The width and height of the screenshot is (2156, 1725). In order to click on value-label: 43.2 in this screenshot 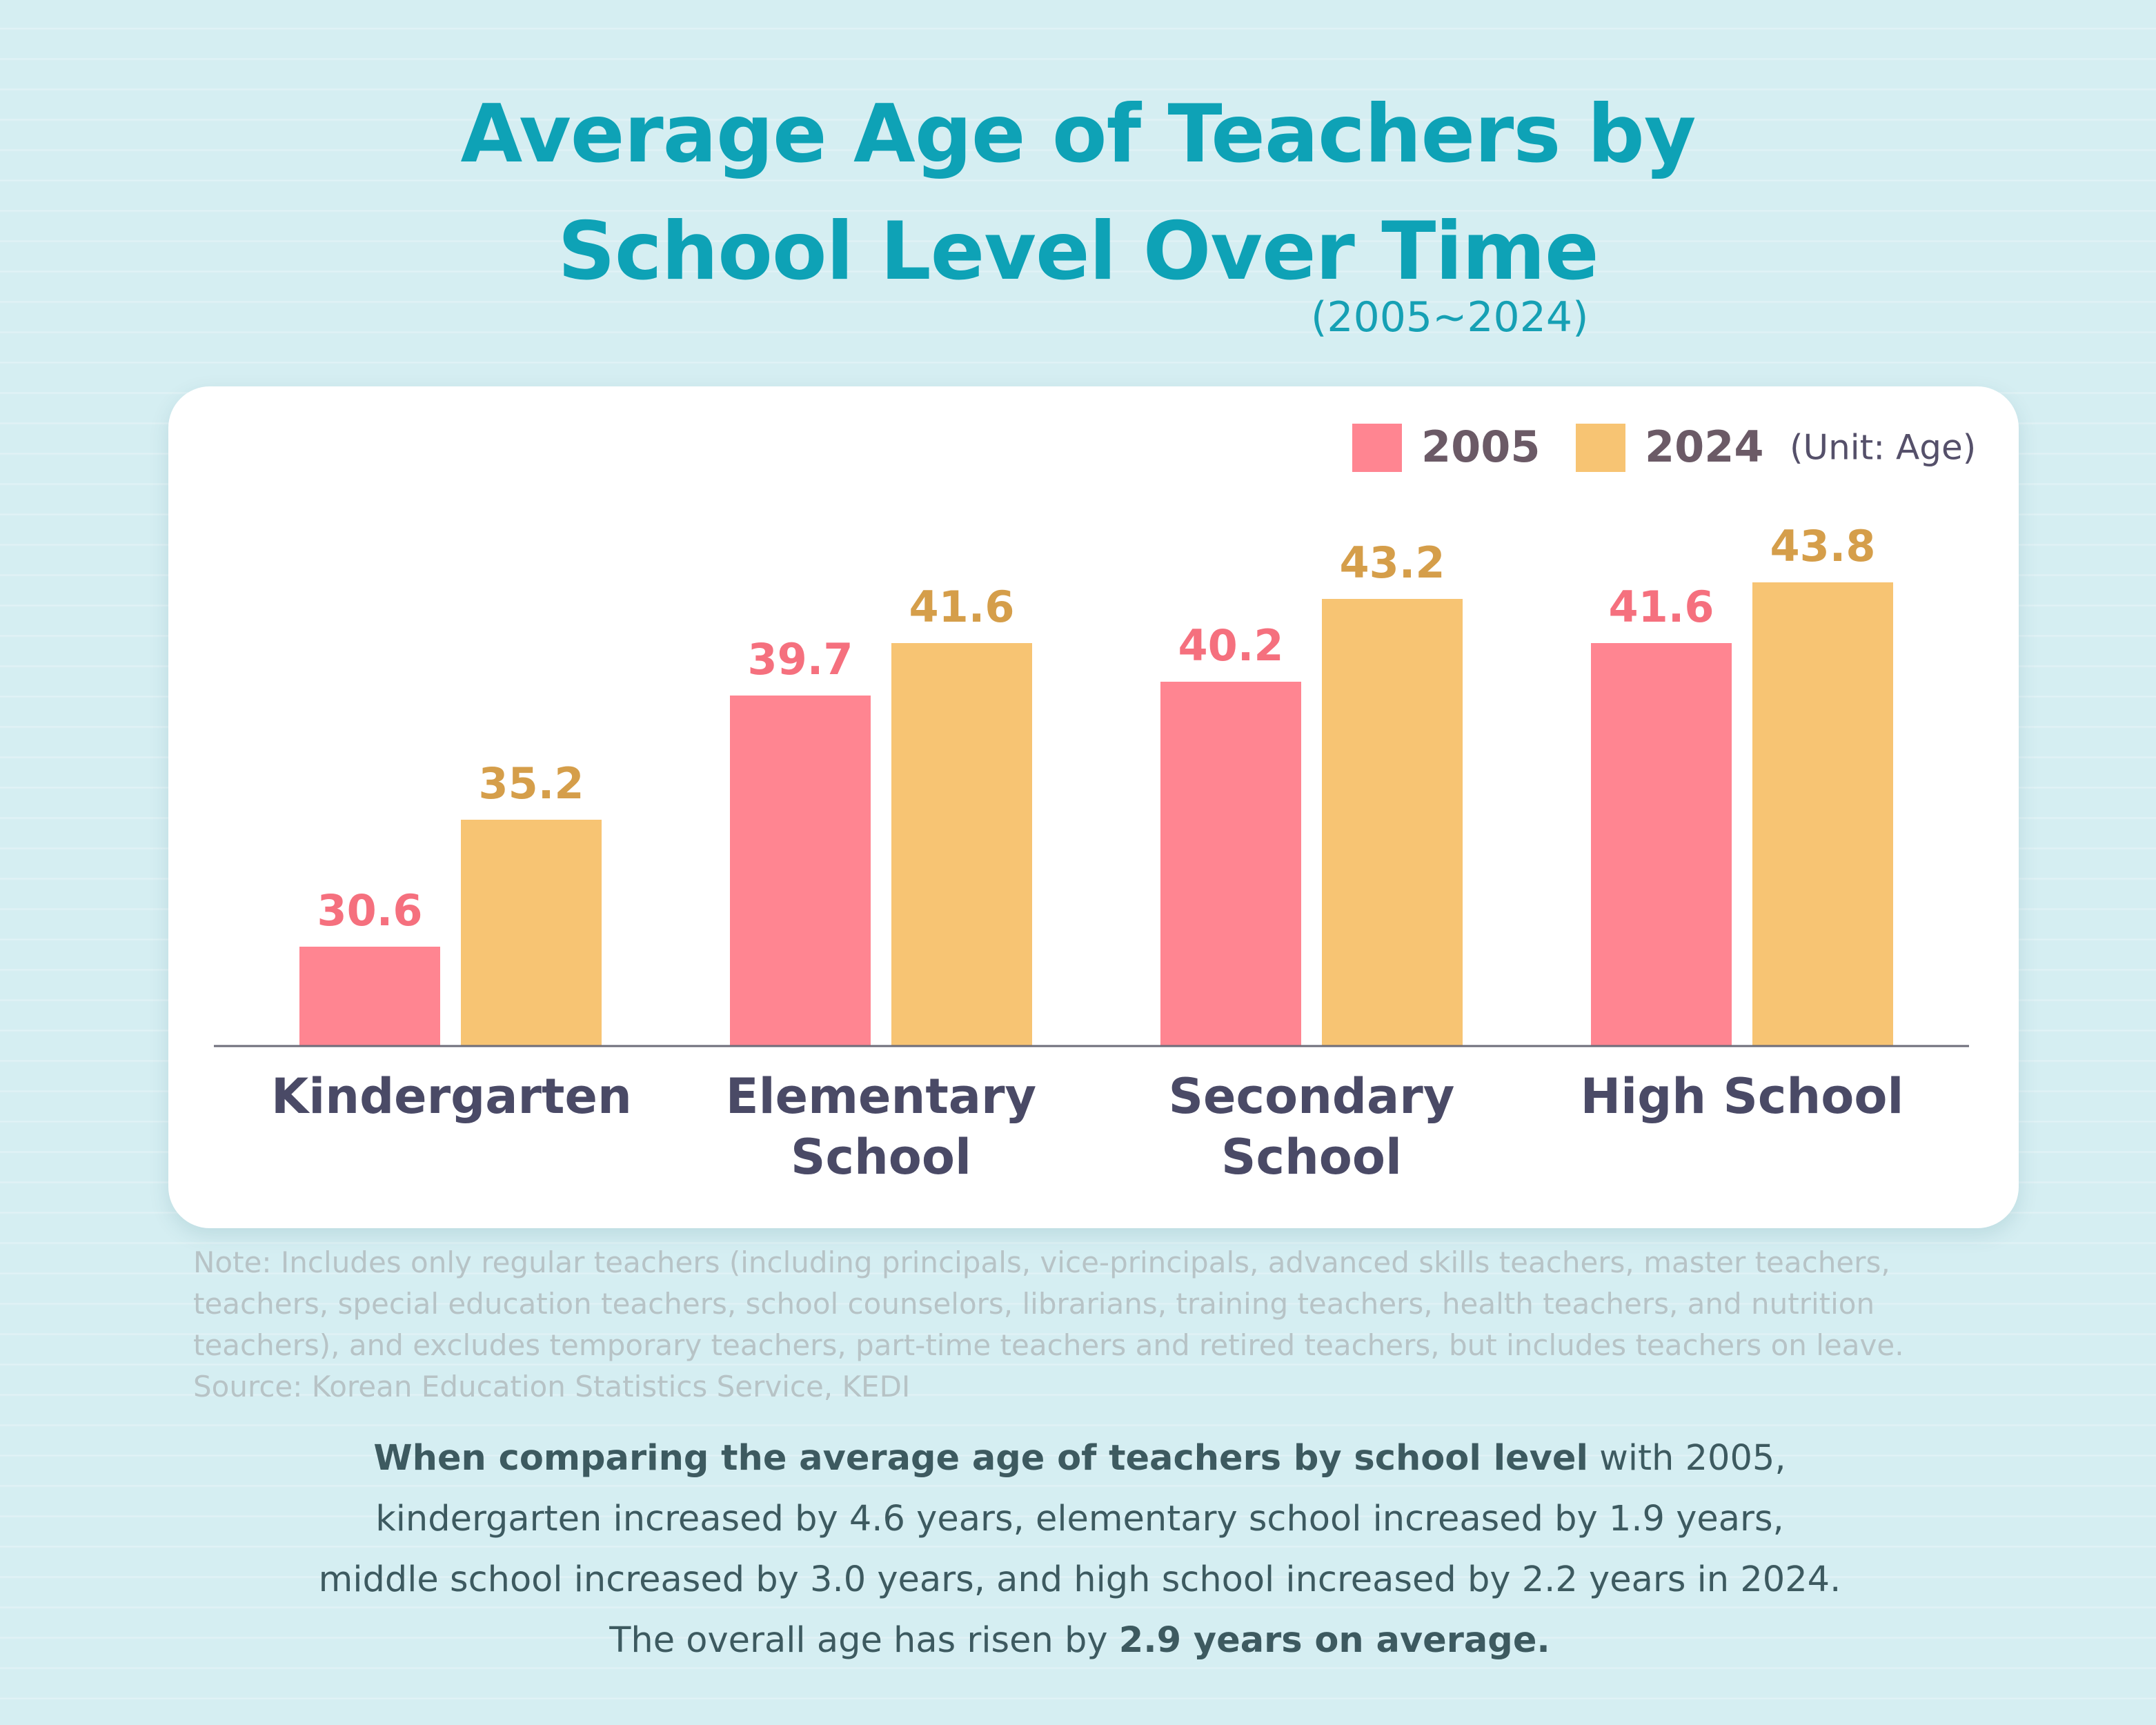, I will do `click(1392, 563)`.